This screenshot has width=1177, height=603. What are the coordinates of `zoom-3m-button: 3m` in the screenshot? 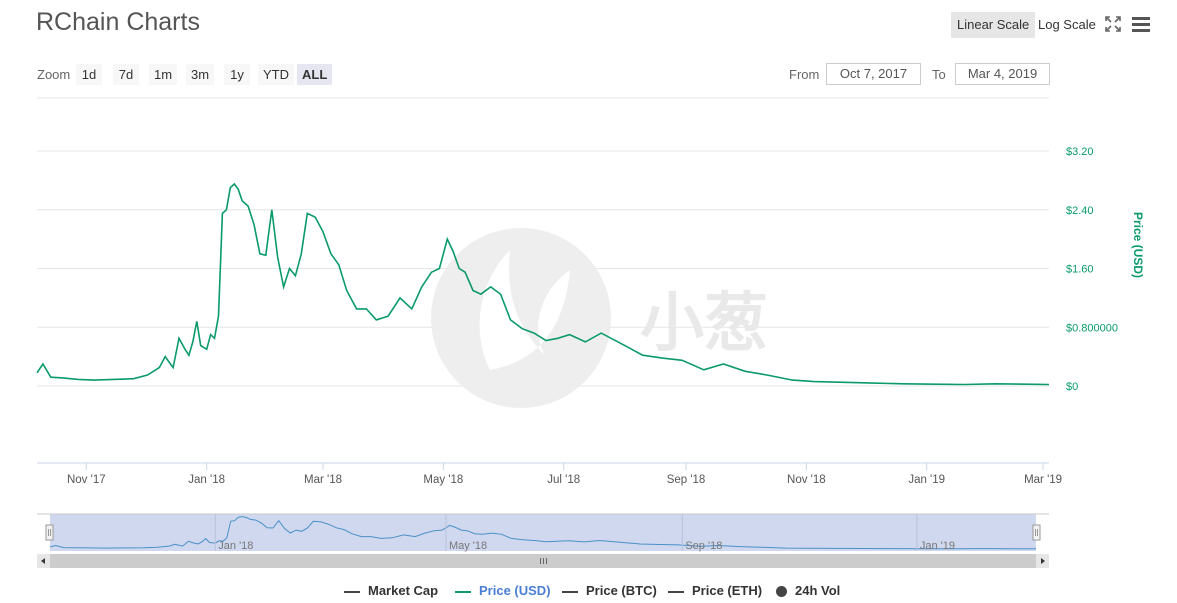 It's located at (200, 74).